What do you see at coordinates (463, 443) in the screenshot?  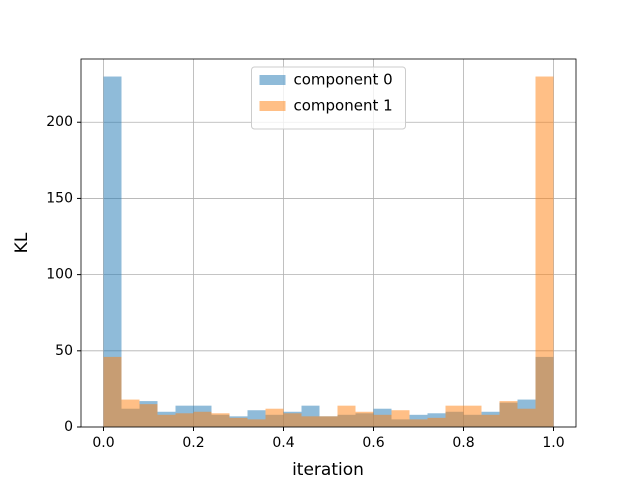 I see `x-tick-label: 0.8` at bounding box center [463, 443].